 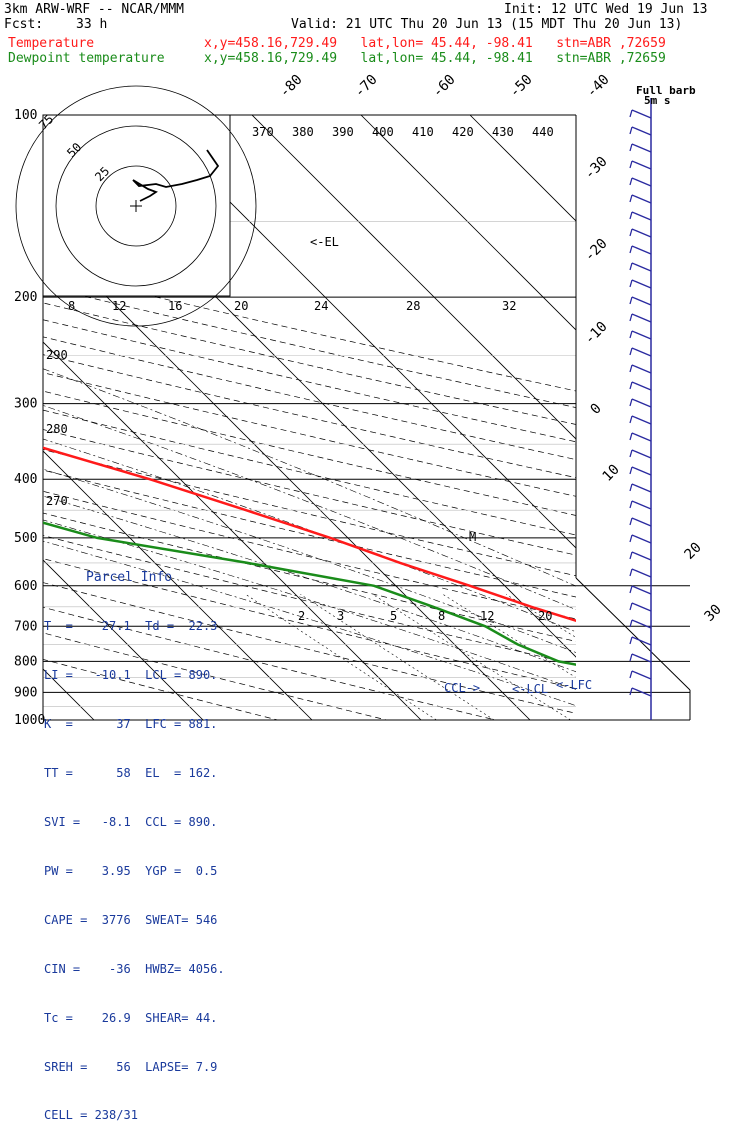 What do you see at coordinates (383, 132) in the screenshot?
I see `theta-label: 400` at bounding box center [383, 132].